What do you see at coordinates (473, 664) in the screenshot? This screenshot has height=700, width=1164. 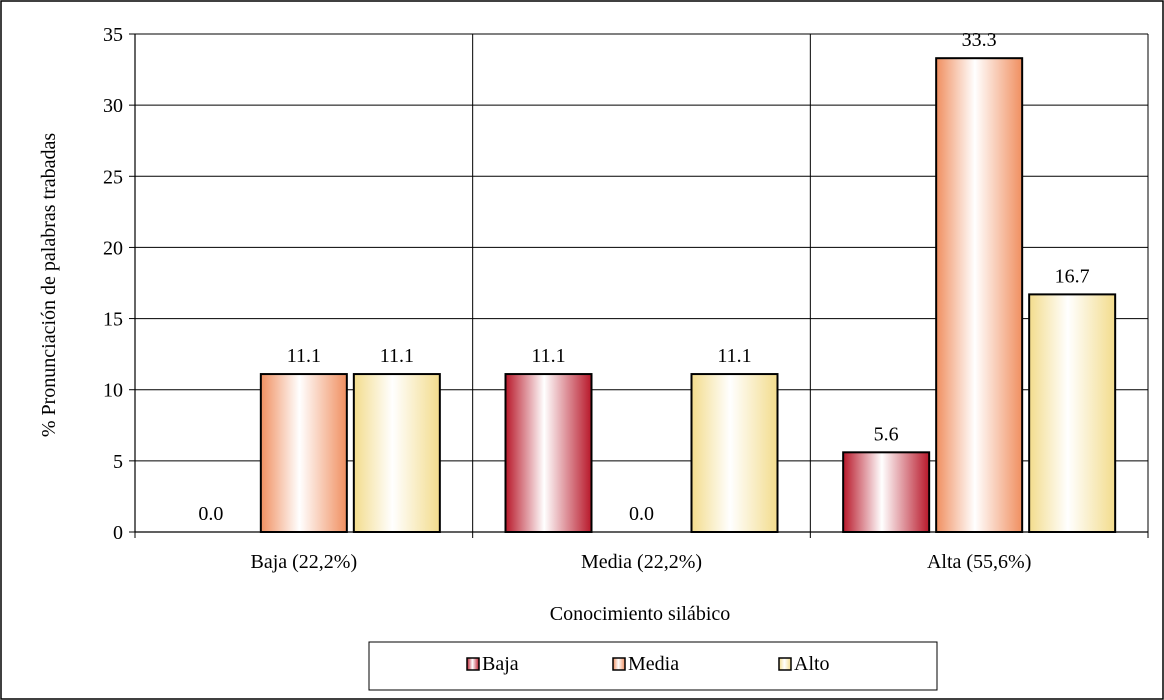 I see `legend-swatch-baja` at bounding box center [473, 664].